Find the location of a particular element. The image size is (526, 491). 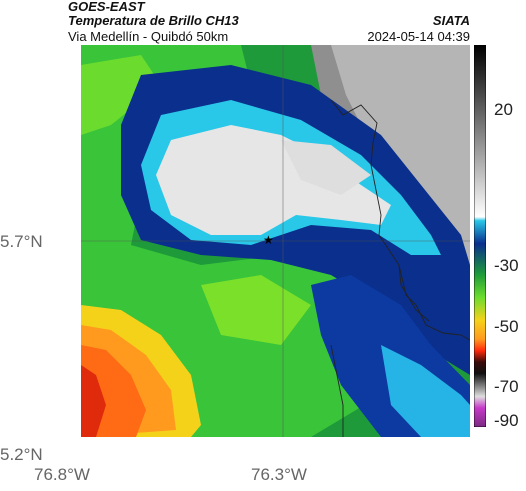

lon-label-76.8: 76.8°W is located at coordinates (62, 474).